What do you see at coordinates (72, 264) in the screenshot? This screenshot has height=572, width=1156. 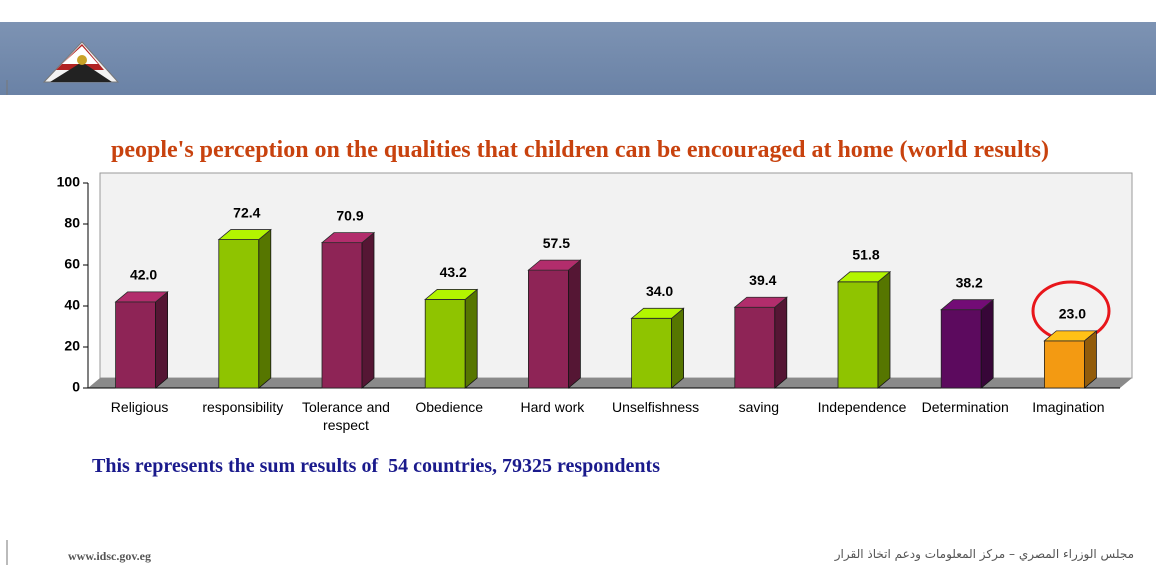 I see `y-tick-label: 60` at bounding box center [72, 264].